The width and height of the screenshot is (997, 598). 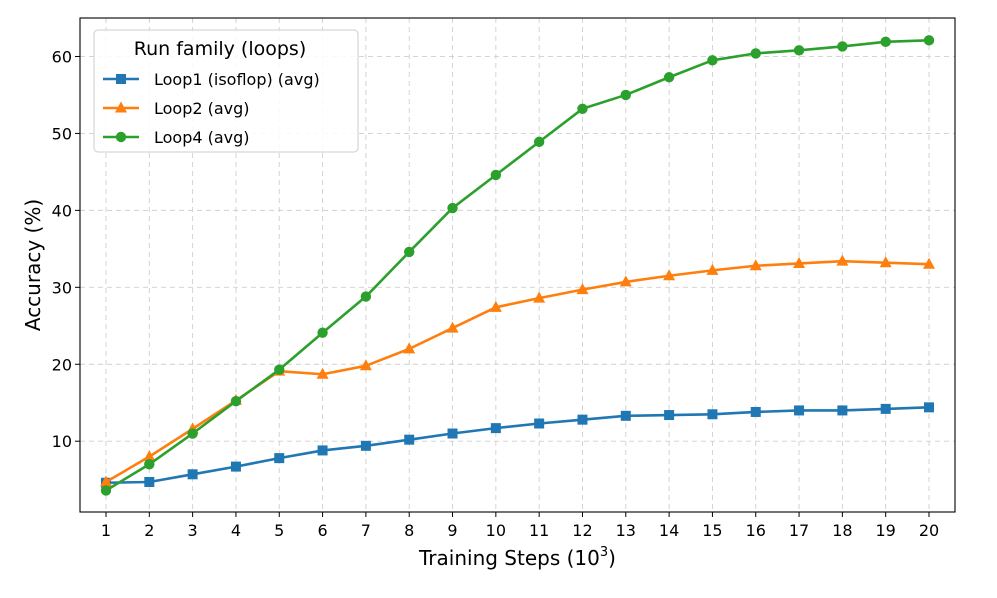 What do you see at coordinates (539, 530) in the screenshot?
I see `x-tick-label: 11` at bounding box center [539, 530].